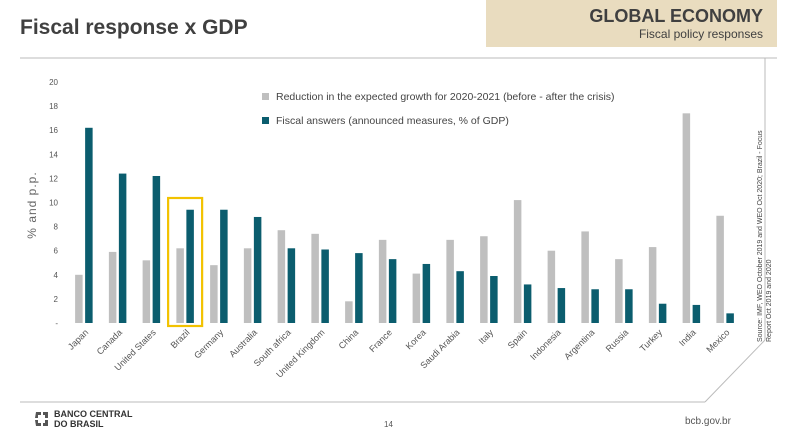  What do you see at coordinates (56, 275) in the screenshot?
I see `y-tick-label: 4` at bounding box center [56, 275].